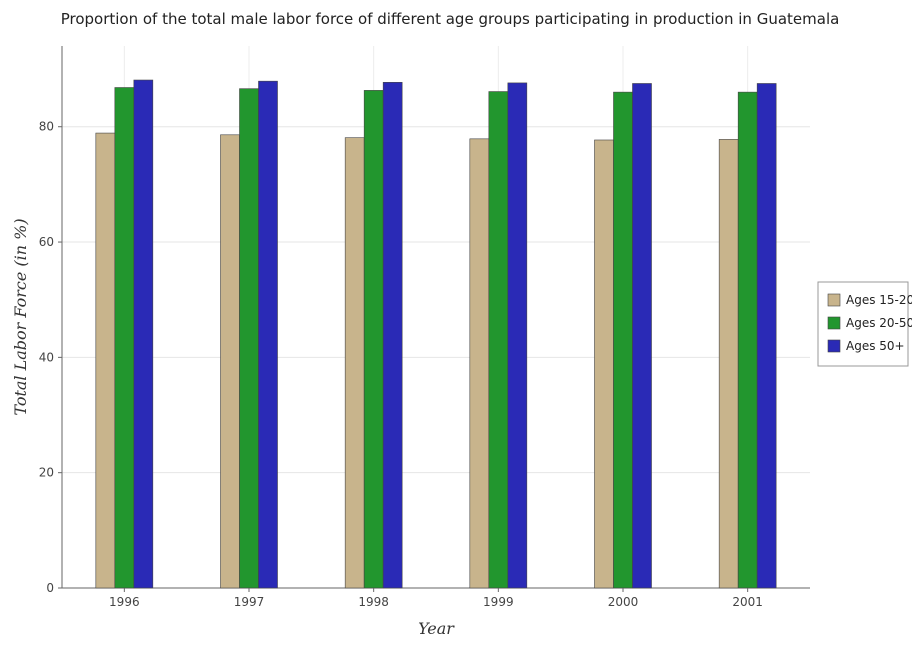 This screenshot has width=912, height=650. What do you see at coordinates (498, 602) in the screenshot?
I see `x-tick-label: 1999` at bounding box center [498, 602].